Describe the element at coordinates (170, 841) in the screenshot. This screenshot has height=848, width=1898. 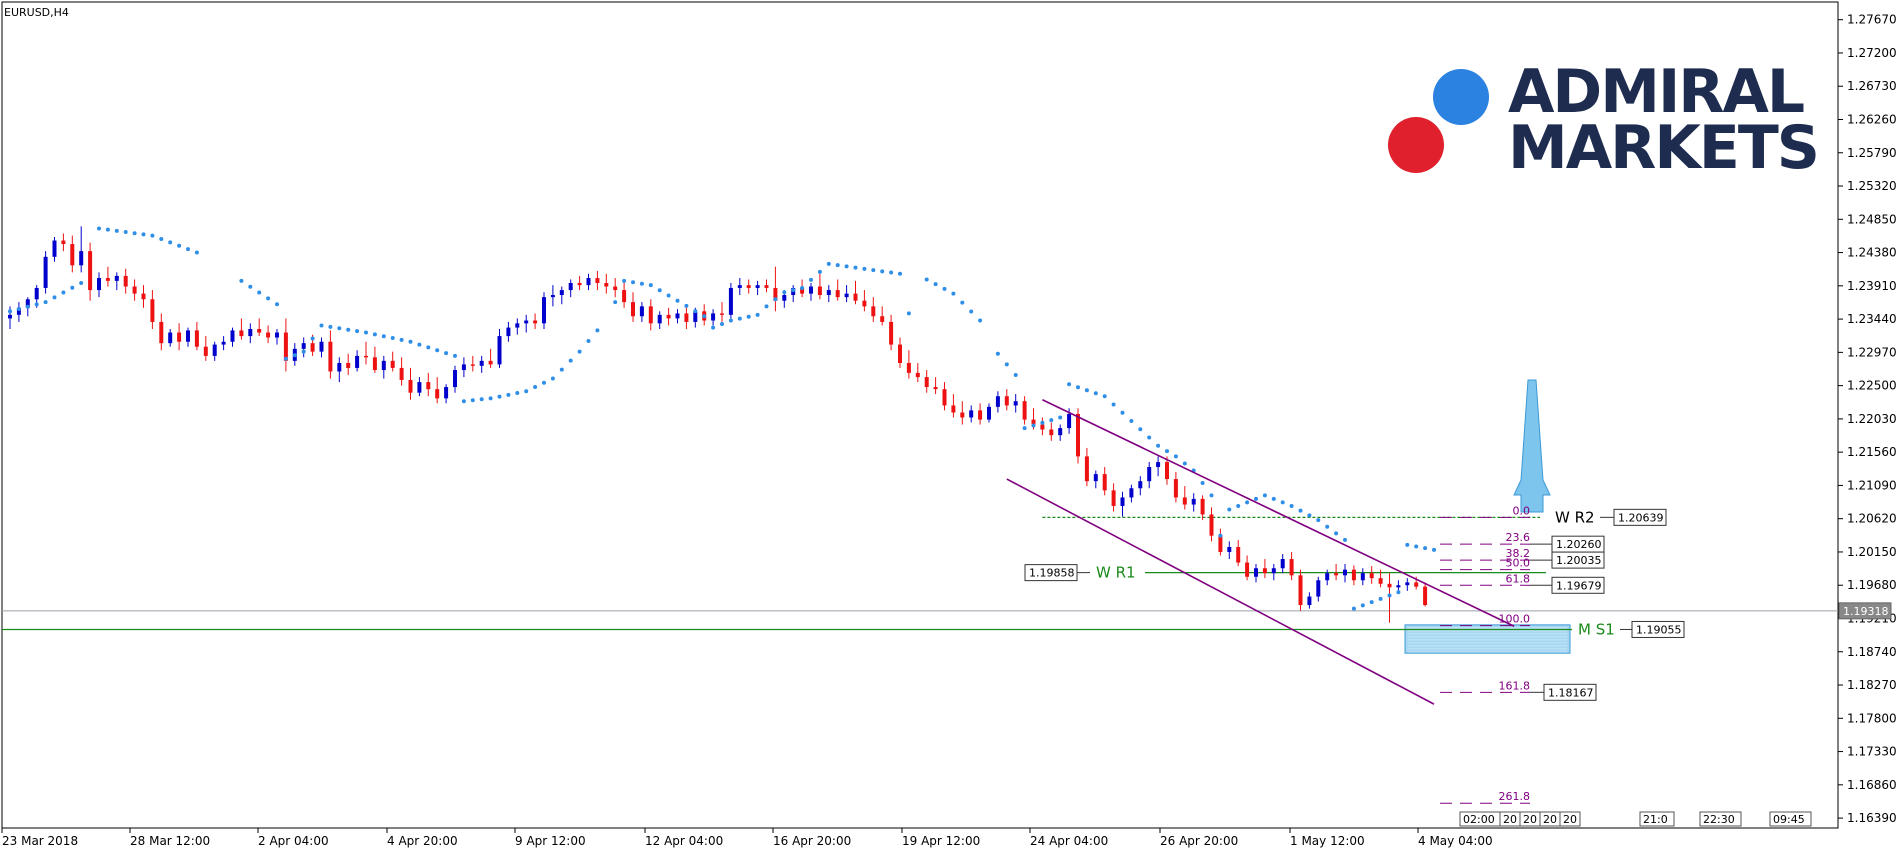
I see `x-tick-label: 28 Mar 12:00` at that location.